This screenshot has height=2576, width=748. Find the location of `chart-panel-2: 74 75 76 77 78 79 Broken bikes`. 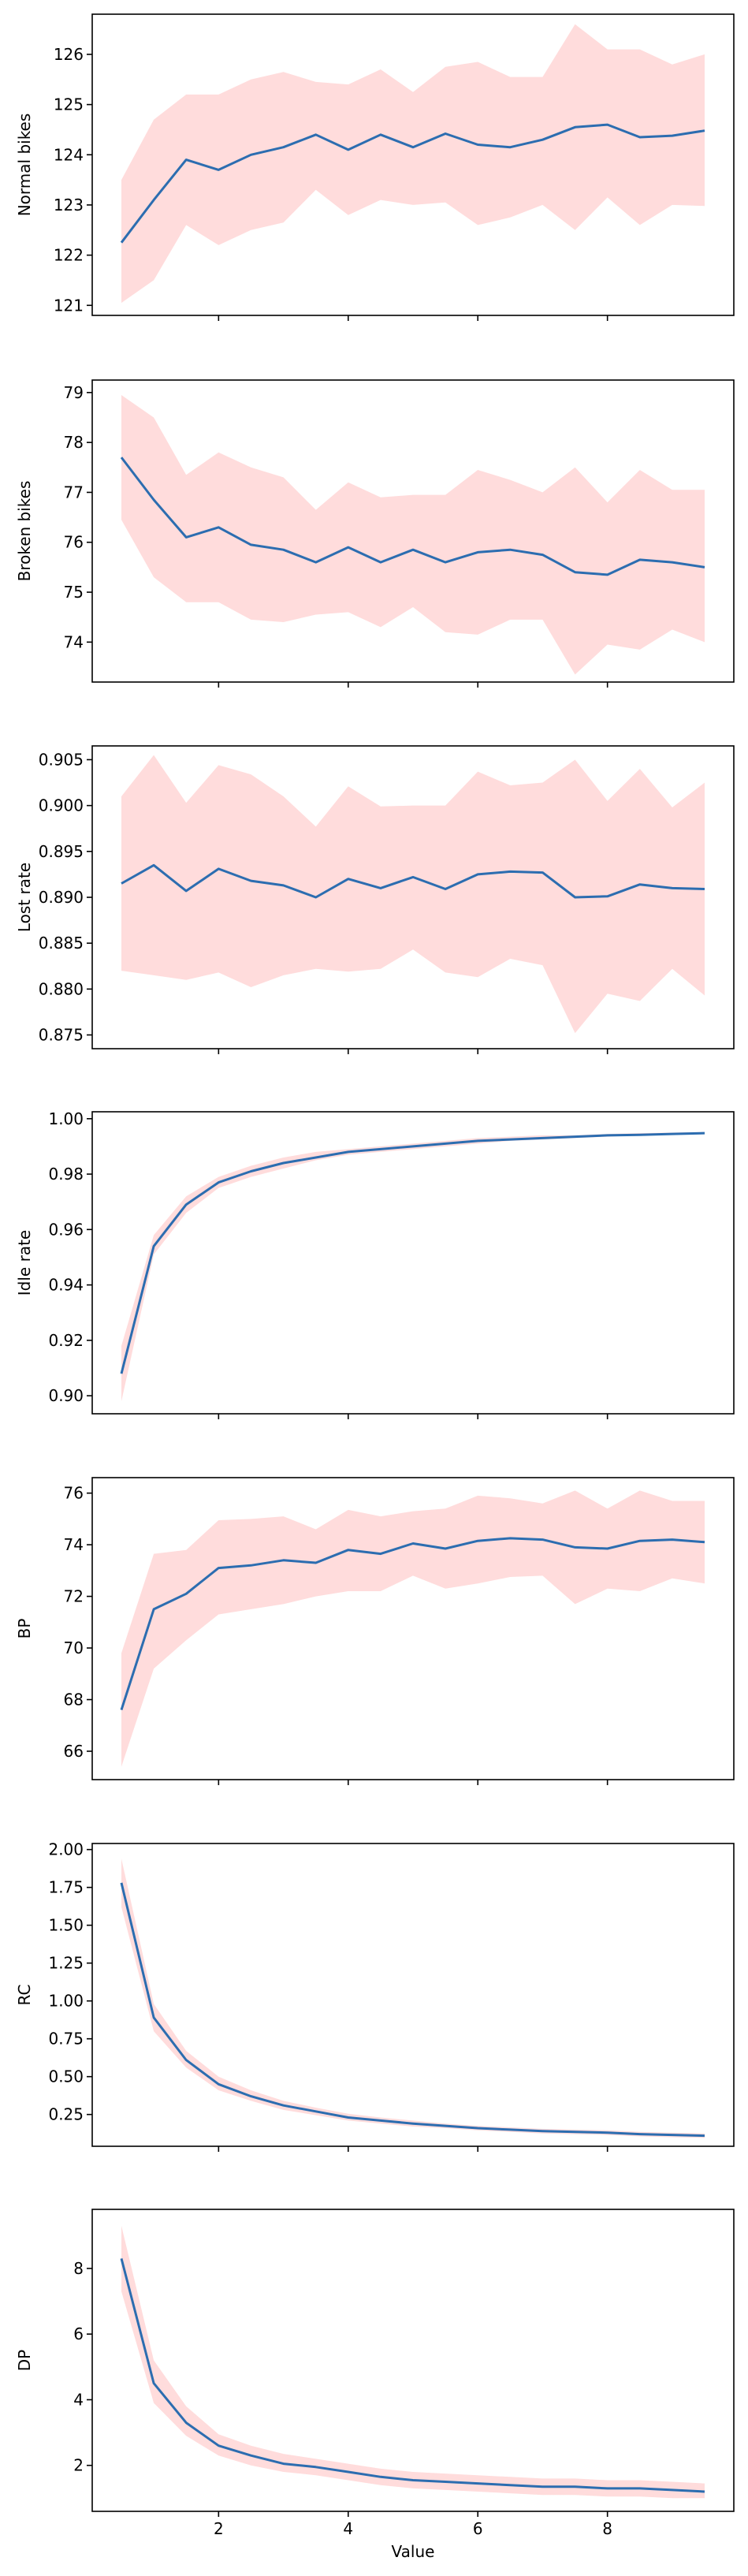

chart-panel-2: 74 75 76 77 78 79 Broken bikes is located at coordinates (375, 534).